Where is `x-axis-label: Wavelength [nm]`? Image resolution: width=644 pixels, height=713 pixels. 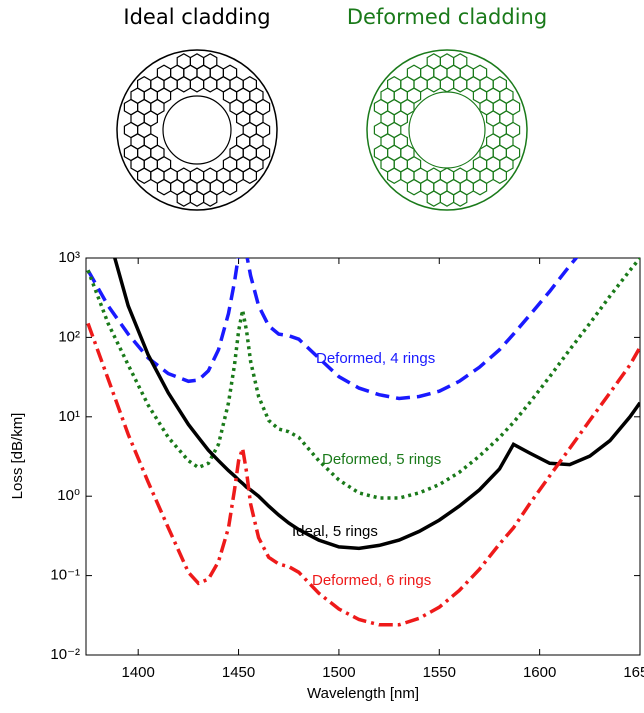 x-axis-label: Wavelength [nm] is located at coordinates (363, 693).